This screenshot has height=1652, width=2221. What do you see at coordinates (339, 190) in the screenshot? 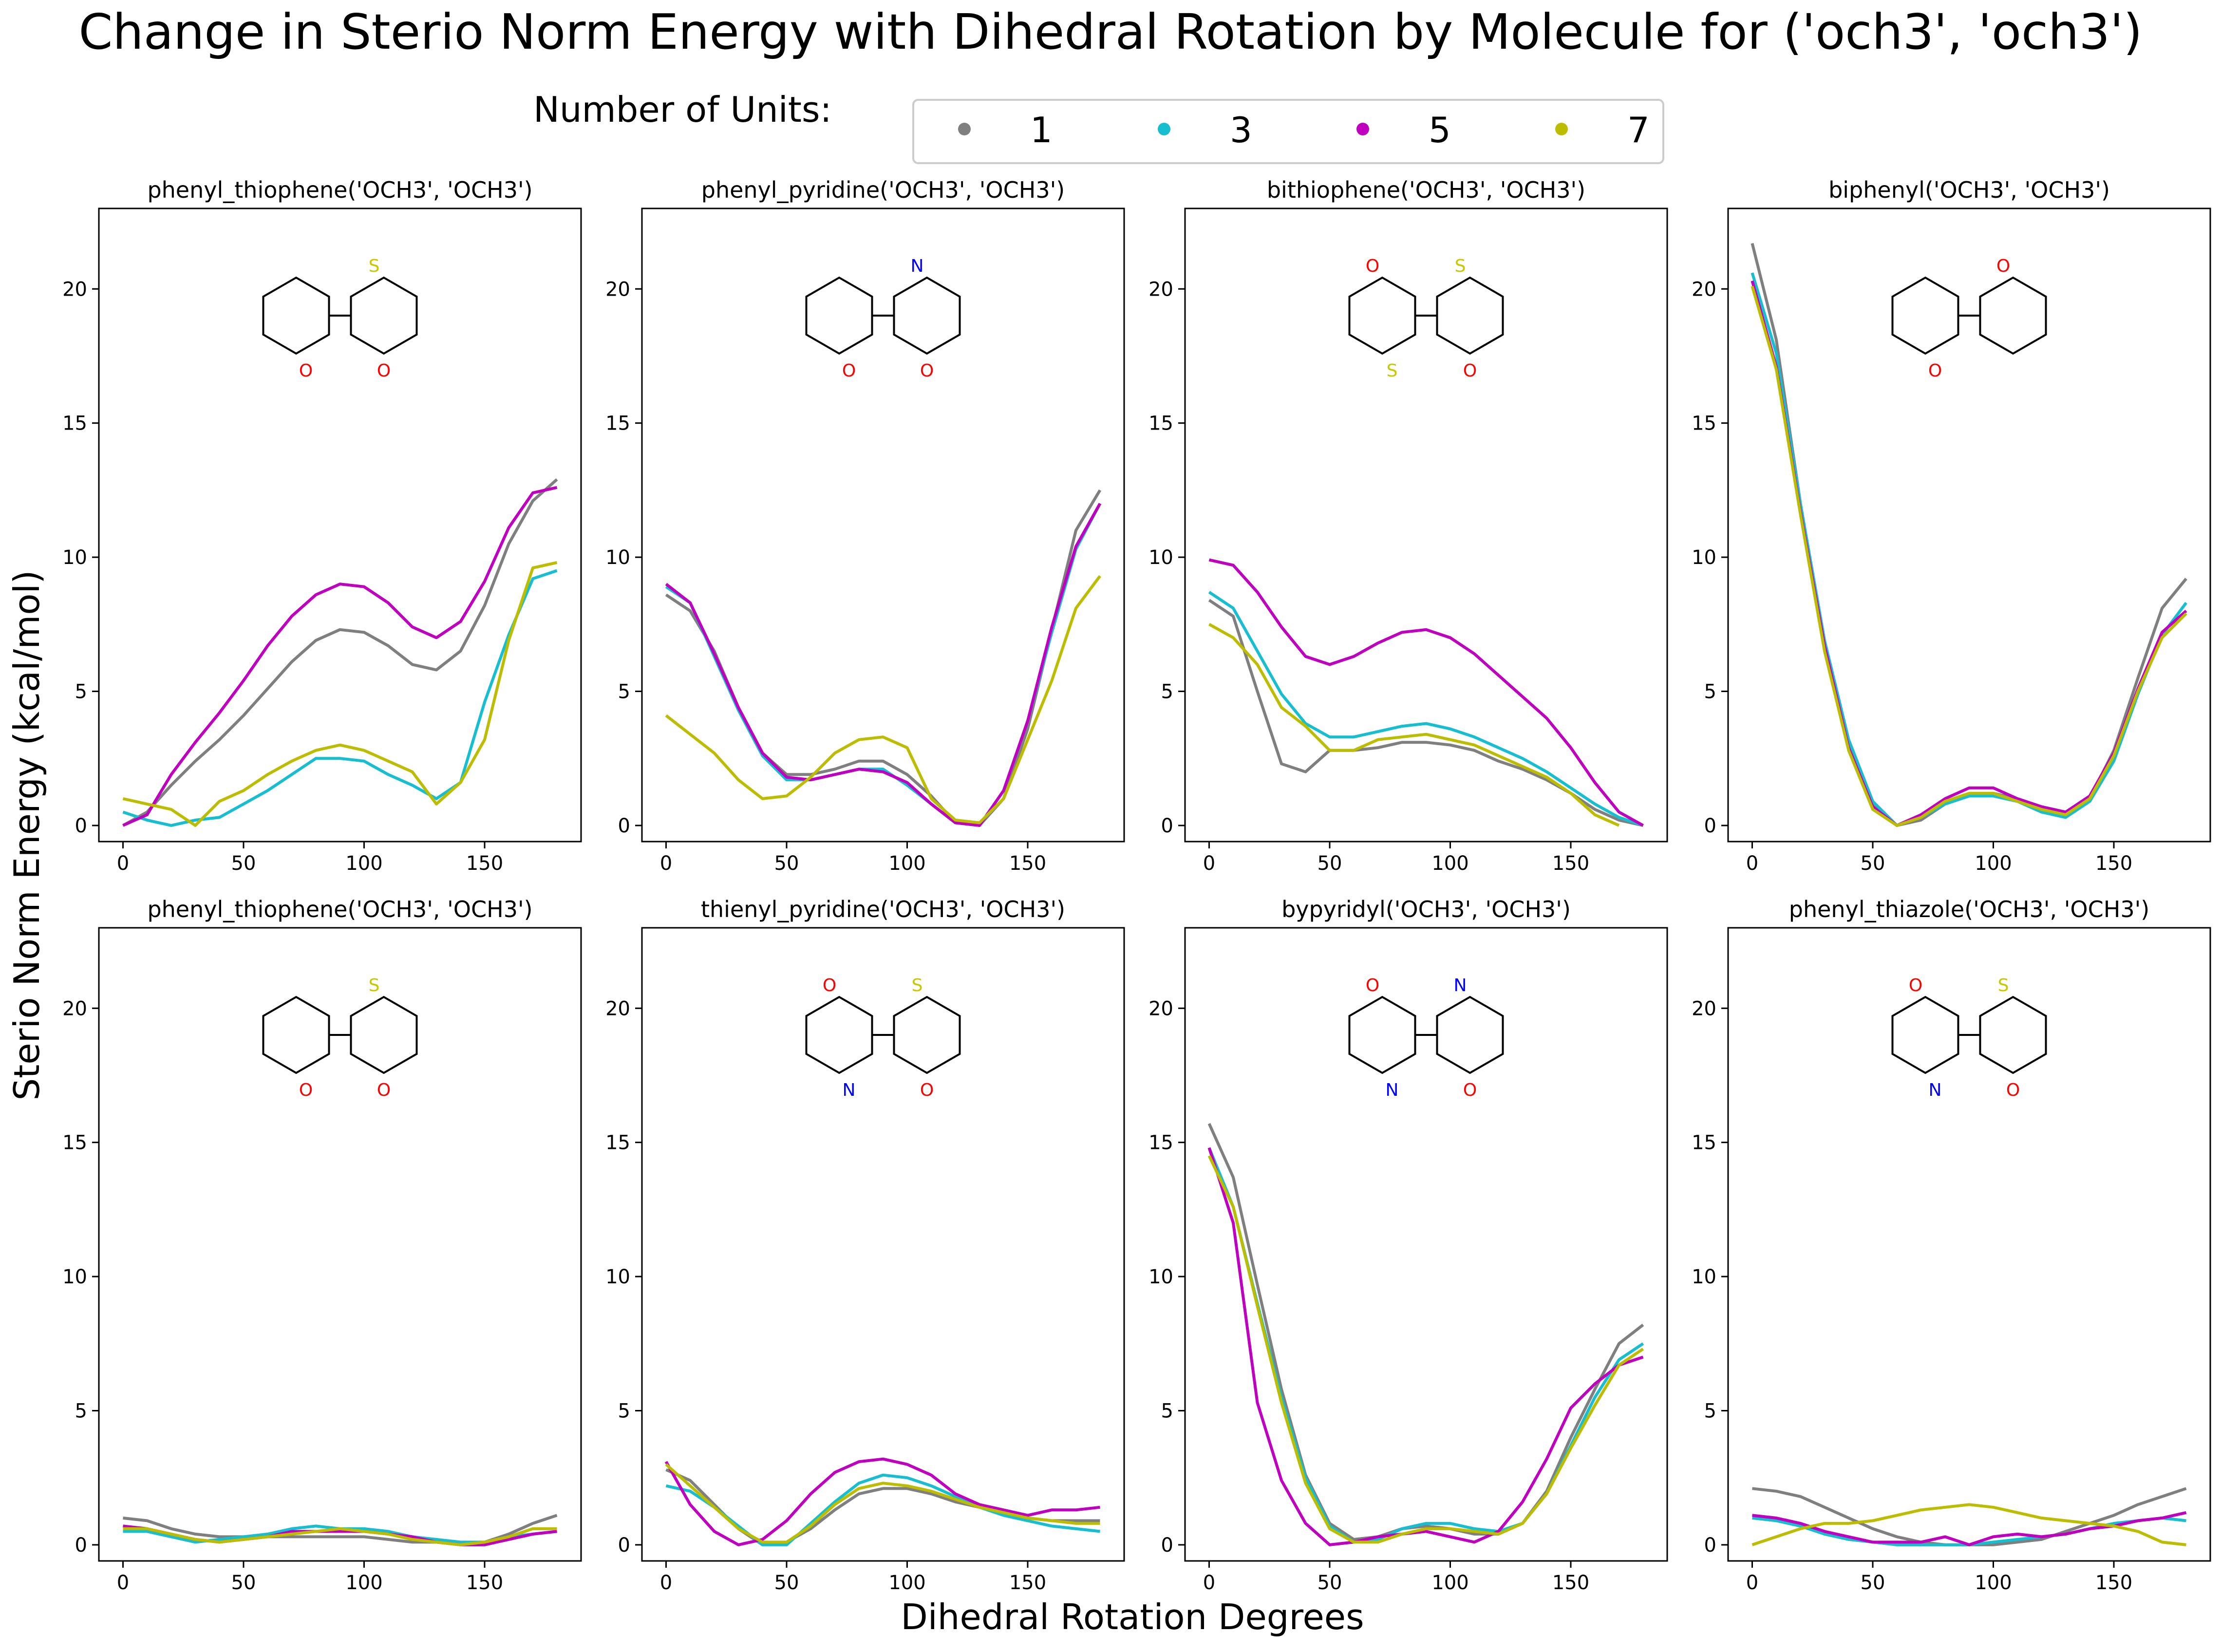
I see `panel-title: phenyl_thiophene('OCH3', 'OCH3')` at bounding box center [339, 190].